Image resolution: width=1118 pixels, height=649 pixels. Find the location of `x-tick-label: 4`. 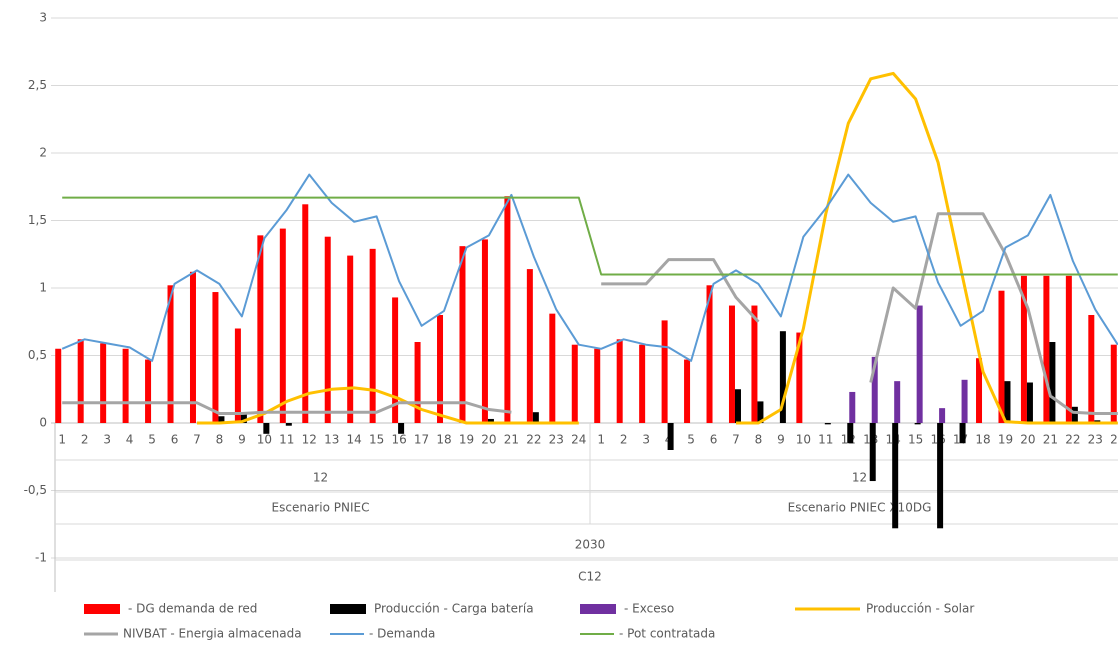

x-tick-label: 4 is located at coordinates (130, 440).